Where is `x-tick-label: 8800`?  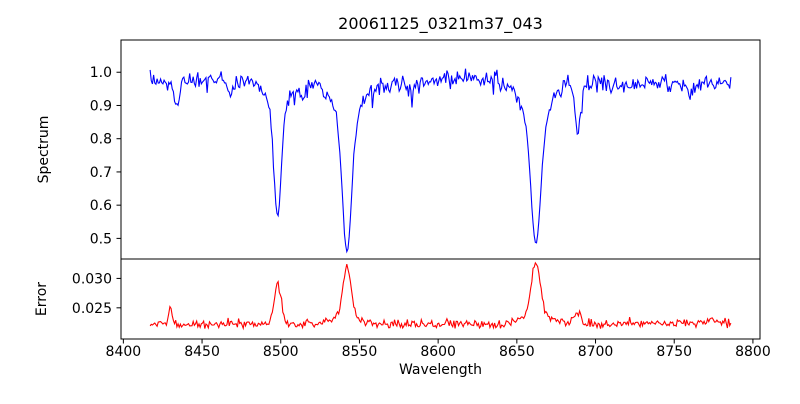 x-tick-label: 8800 is located at coordinates (753, 352).